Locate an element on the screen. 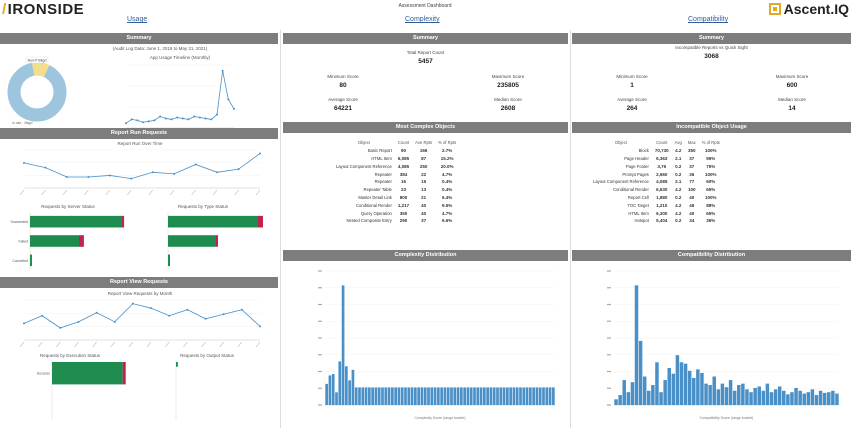  object-name-cell: Page Header is located at coordinates (636, 158).